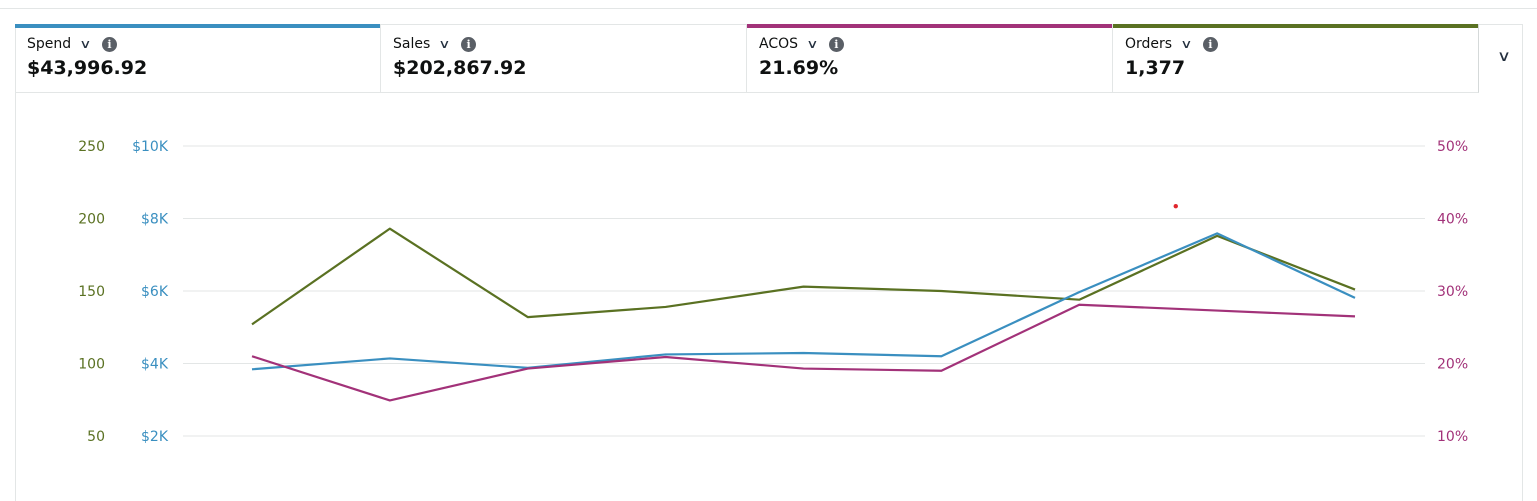 This screenshot has height=501, width=1537. I want to click on metric-value-orders: 1,377, so click(1155, 68).